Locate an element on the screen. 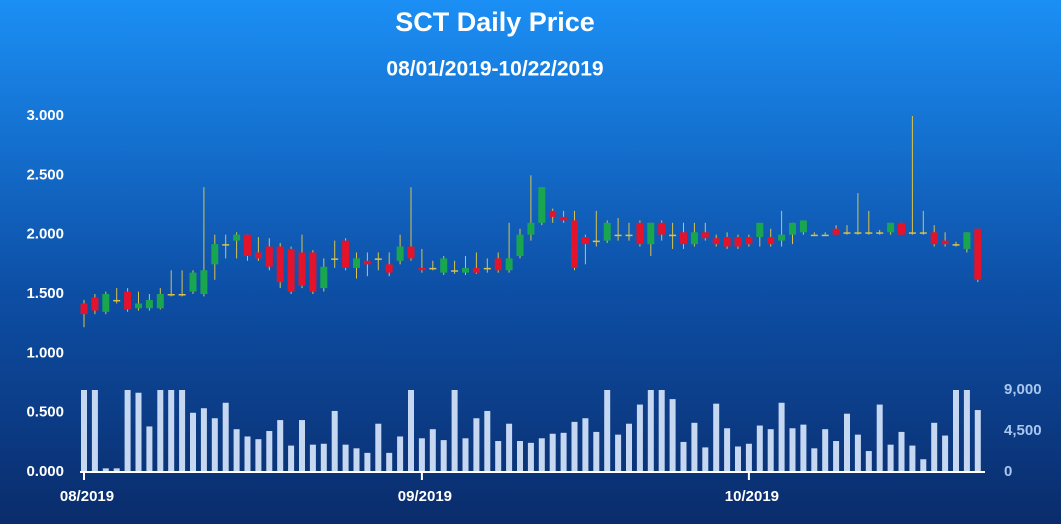  x-tick-label: 10/2019 is located at coordinates (752, 496).